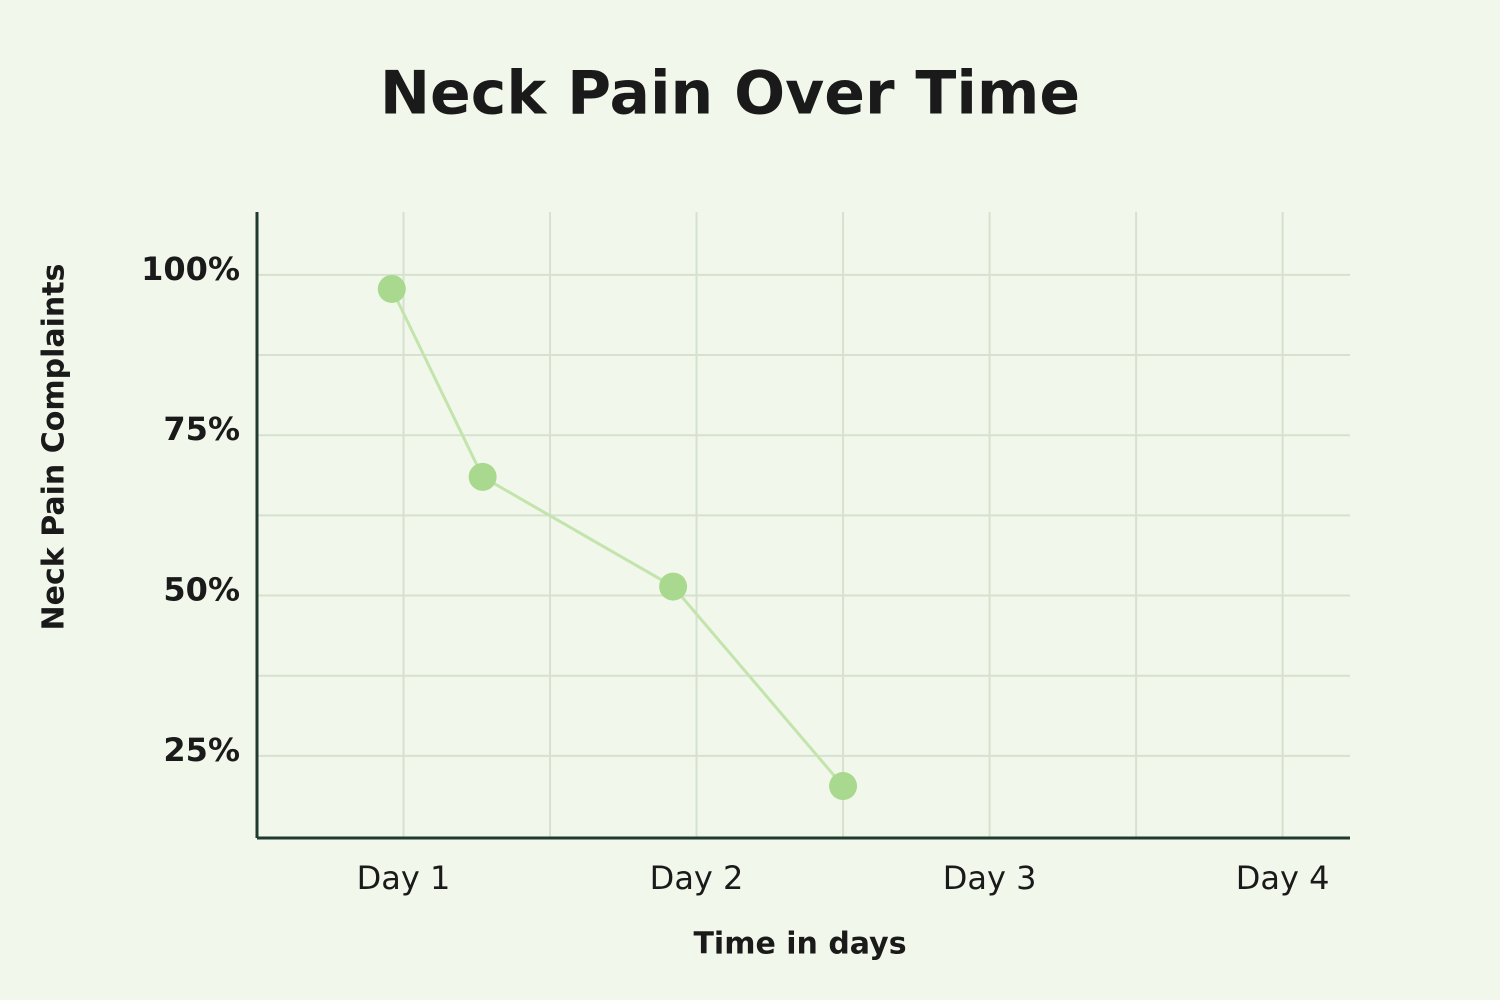  Describe the element at coordinates (1283, 878) in the screenshot. I see `x-tick-label: Day 4` at that location.